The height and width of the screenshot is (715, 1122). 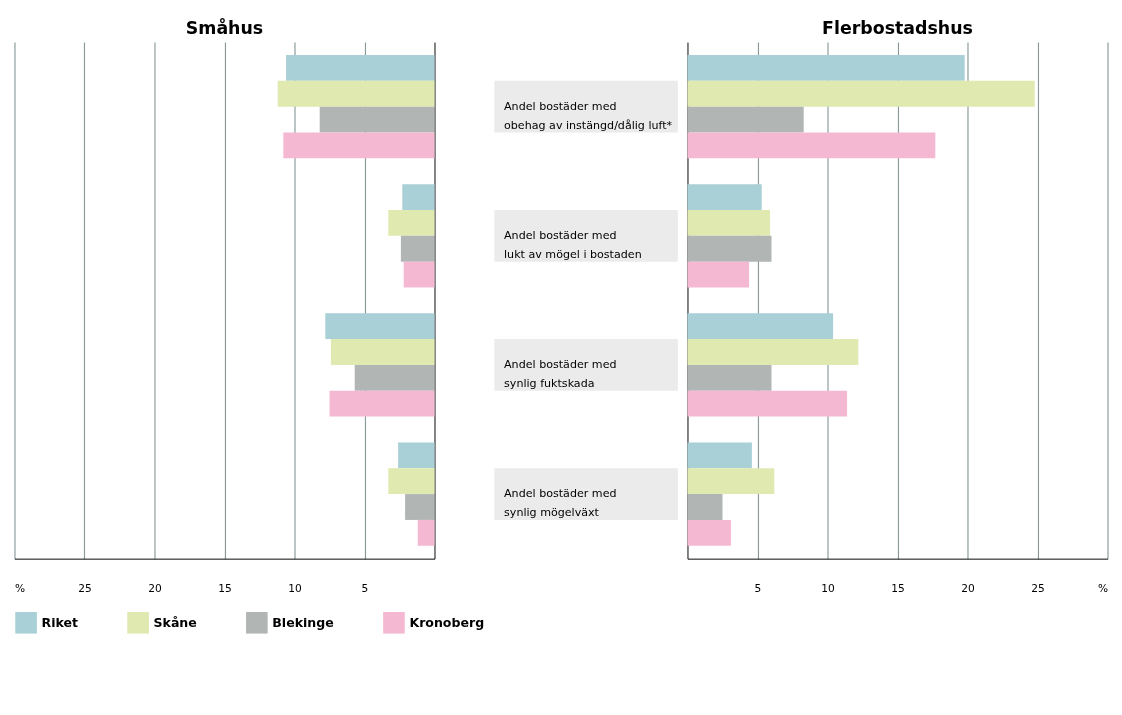 What do you see at coordinates (588, 115) in the screenshot?
I see `y-tick-label: Andel bostäder med obehag av instängd/dålig luft*` at bounding box center [588, 115].